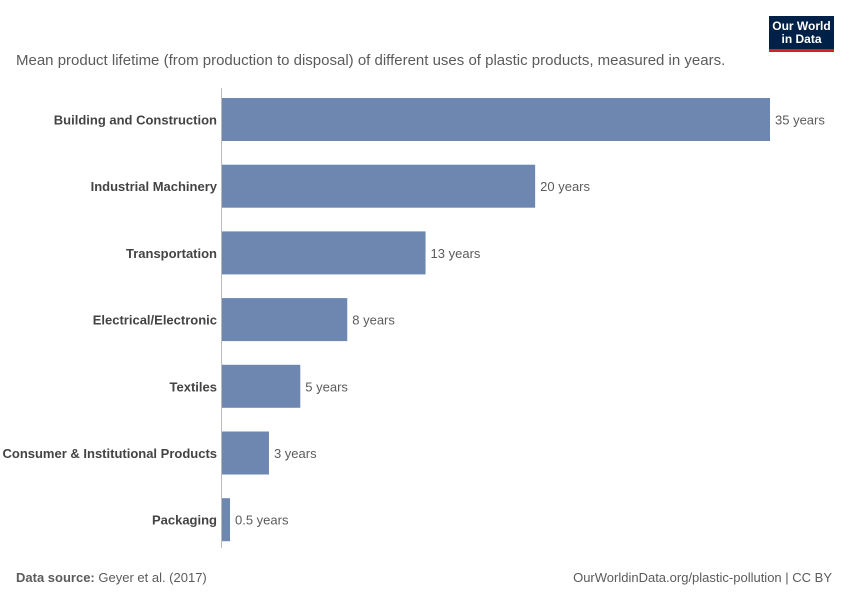  I want to click on value-label: 13 years, so click(456, 253).